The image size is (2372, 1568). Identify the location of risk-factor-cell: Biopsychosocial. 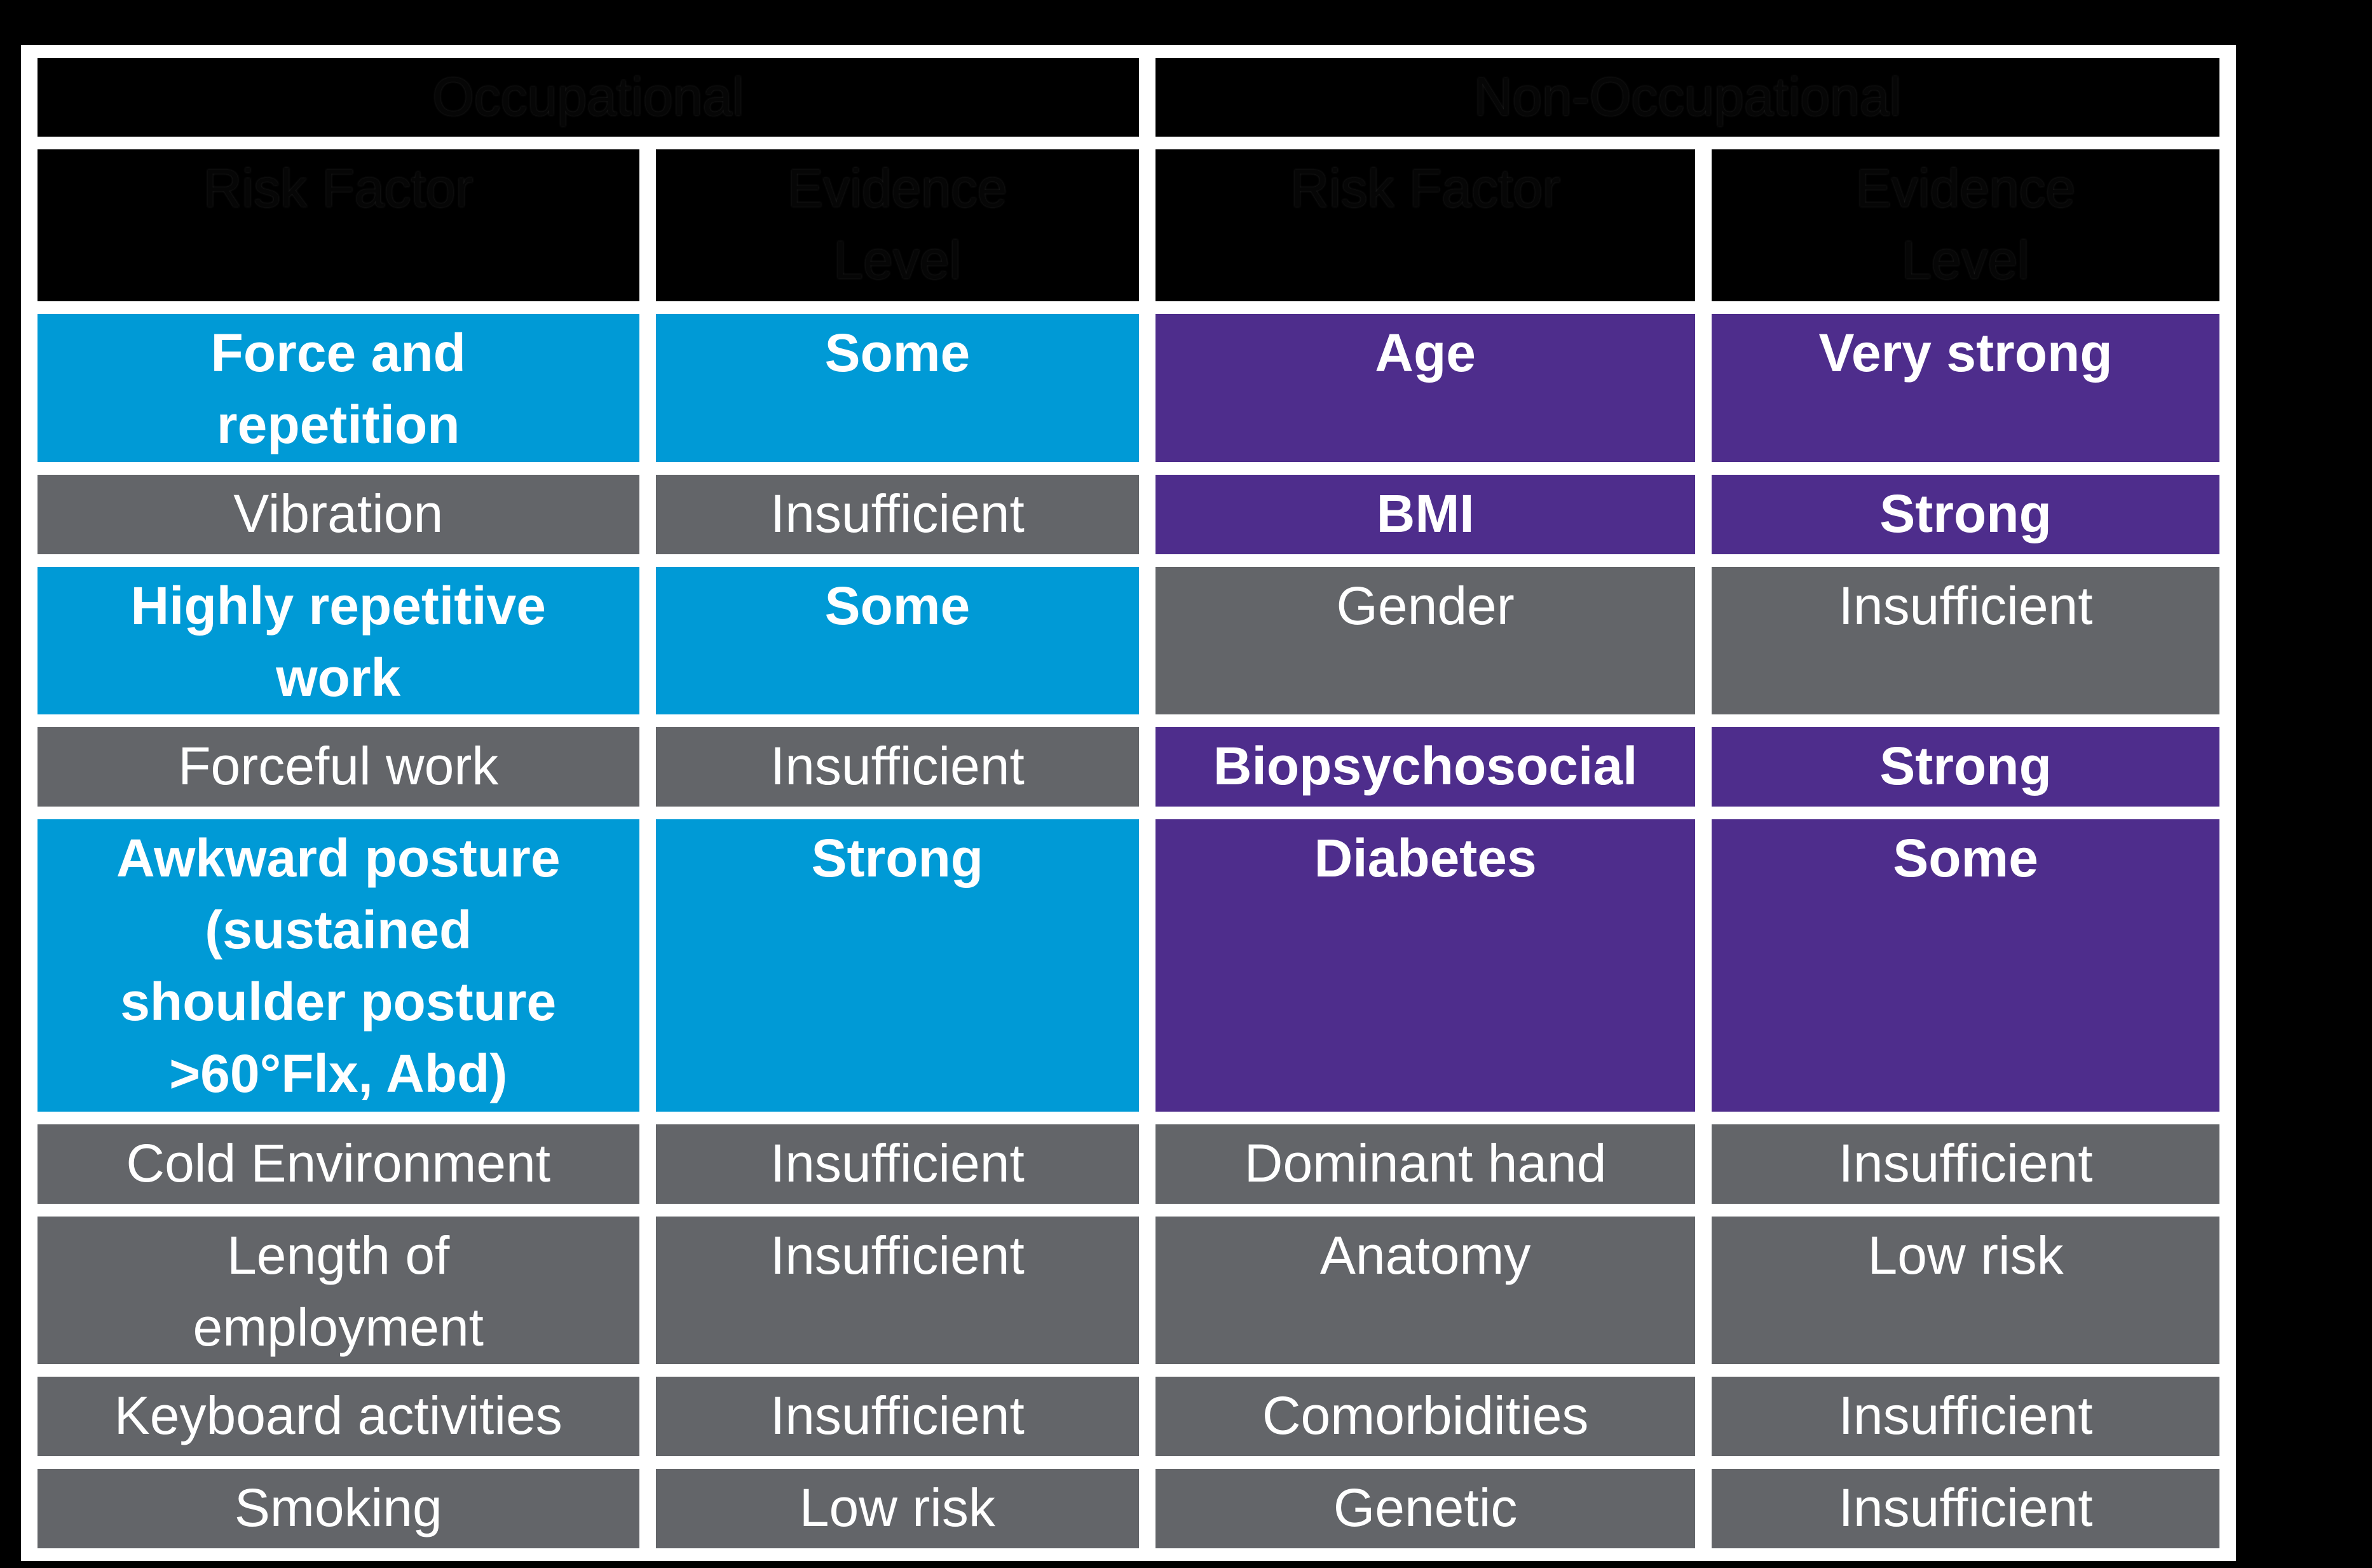
(1425, 767).